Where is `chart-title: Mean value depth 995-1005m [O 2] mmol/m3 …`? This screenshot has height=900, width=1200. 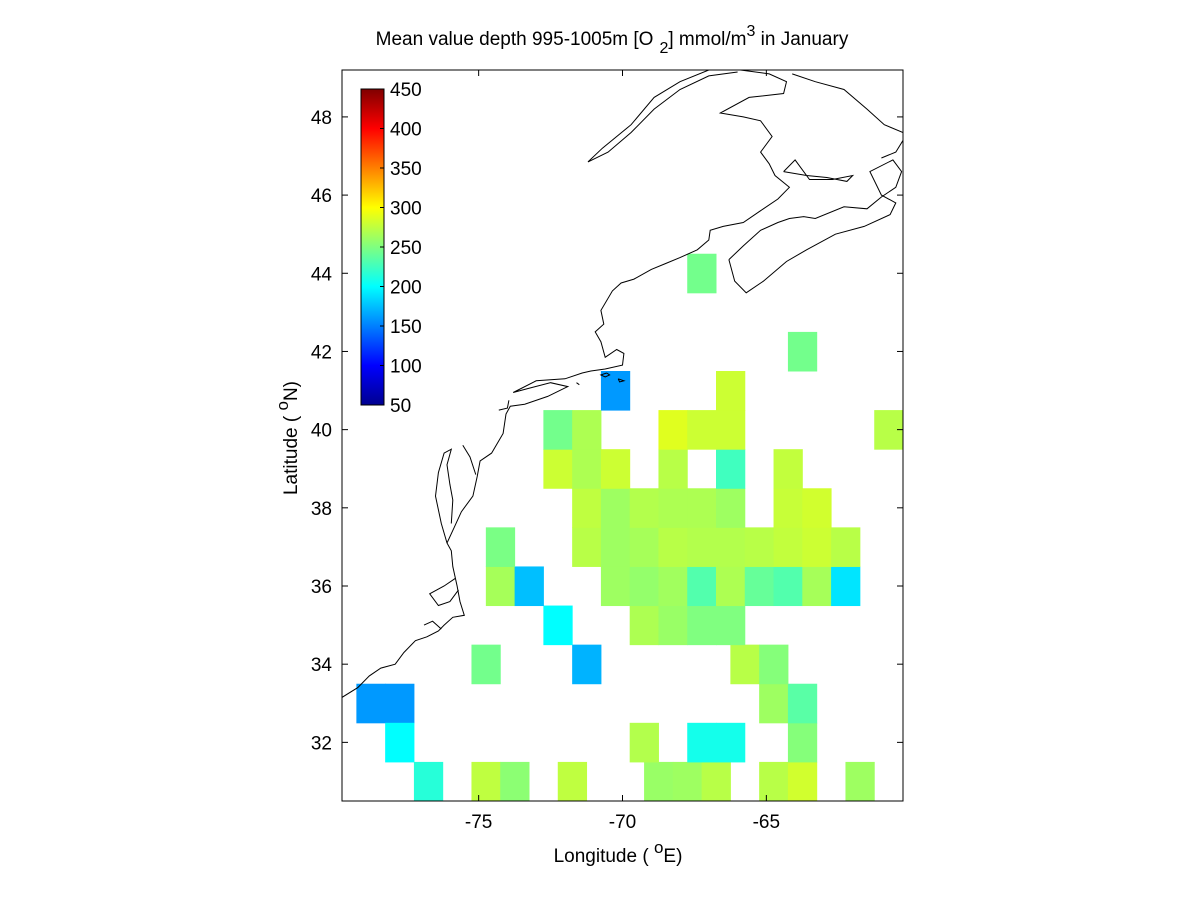
chart-title: Mean value depth 995-1005m [O 2] mmol/m3 … is located at coordinates (612, 40).